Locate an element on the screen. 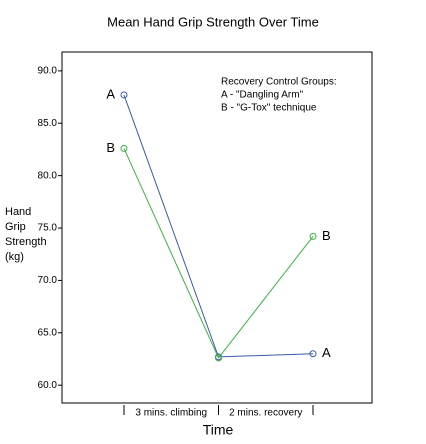  annotation: A - "Dangling Arm" is located at coordinates (262, 95).